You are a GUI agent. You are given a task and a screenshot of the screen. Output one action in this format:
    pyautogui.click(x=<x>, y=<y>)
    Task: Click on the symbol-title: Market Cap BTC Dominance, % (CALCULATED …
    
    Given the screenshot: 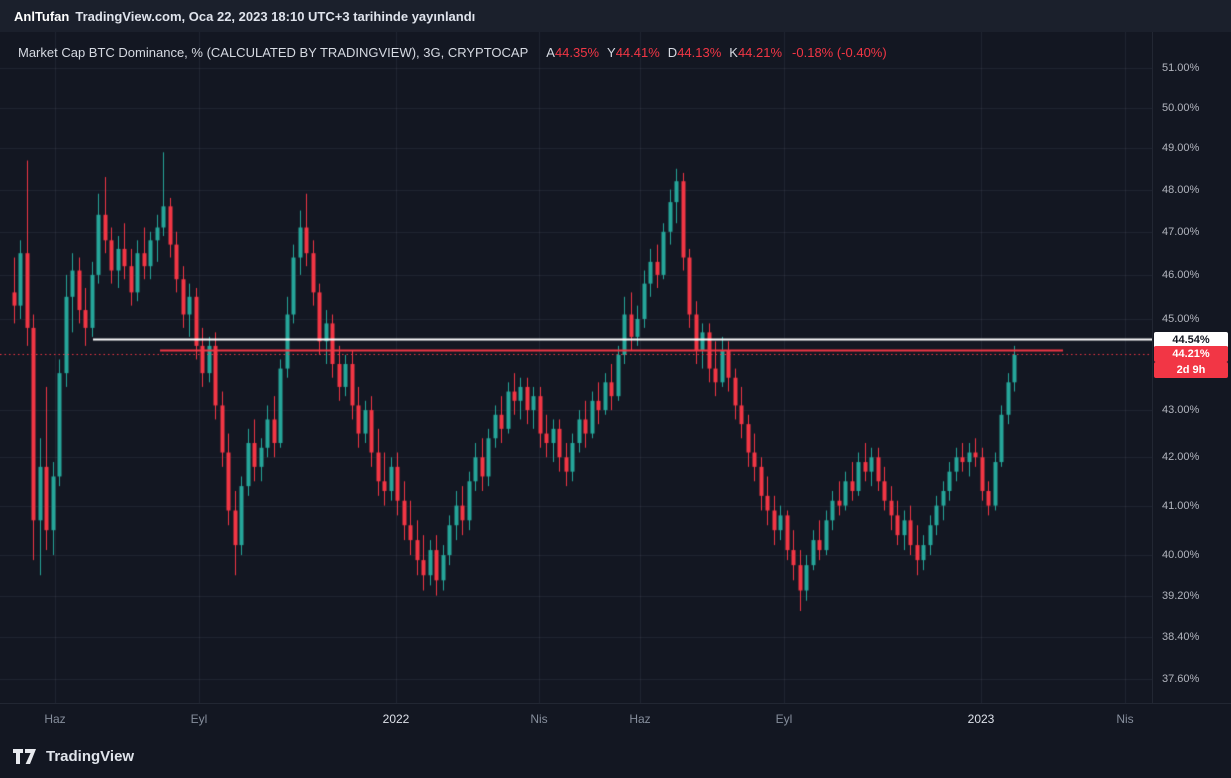 What is the action you would take?
    pyautogui.click(x=273, y=52)
    